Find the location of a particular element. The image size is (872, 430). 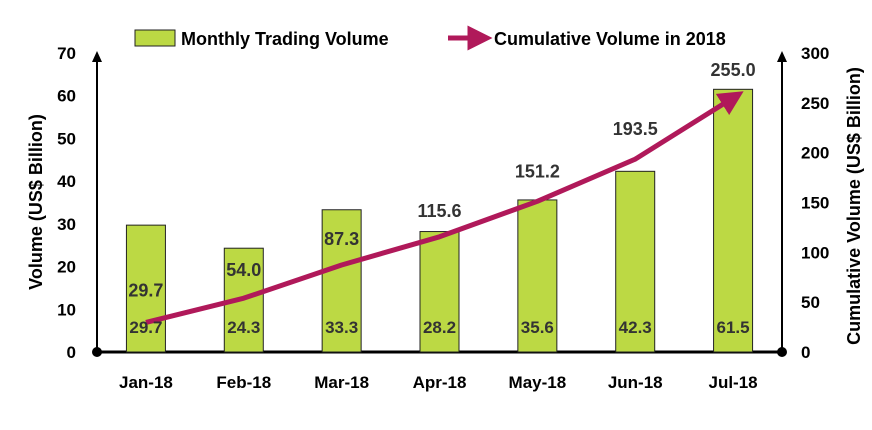

bar-value-label: 61.5 is located at coordinates (733, 327).